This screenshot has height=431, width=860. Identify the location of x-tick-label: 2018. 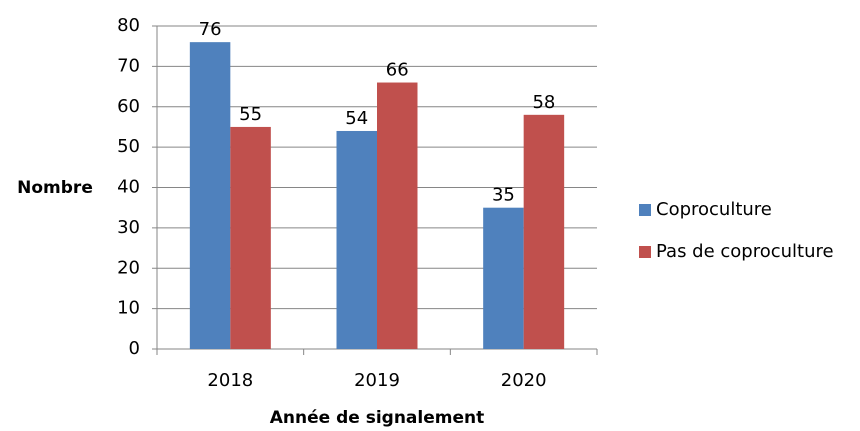
(230, 380).